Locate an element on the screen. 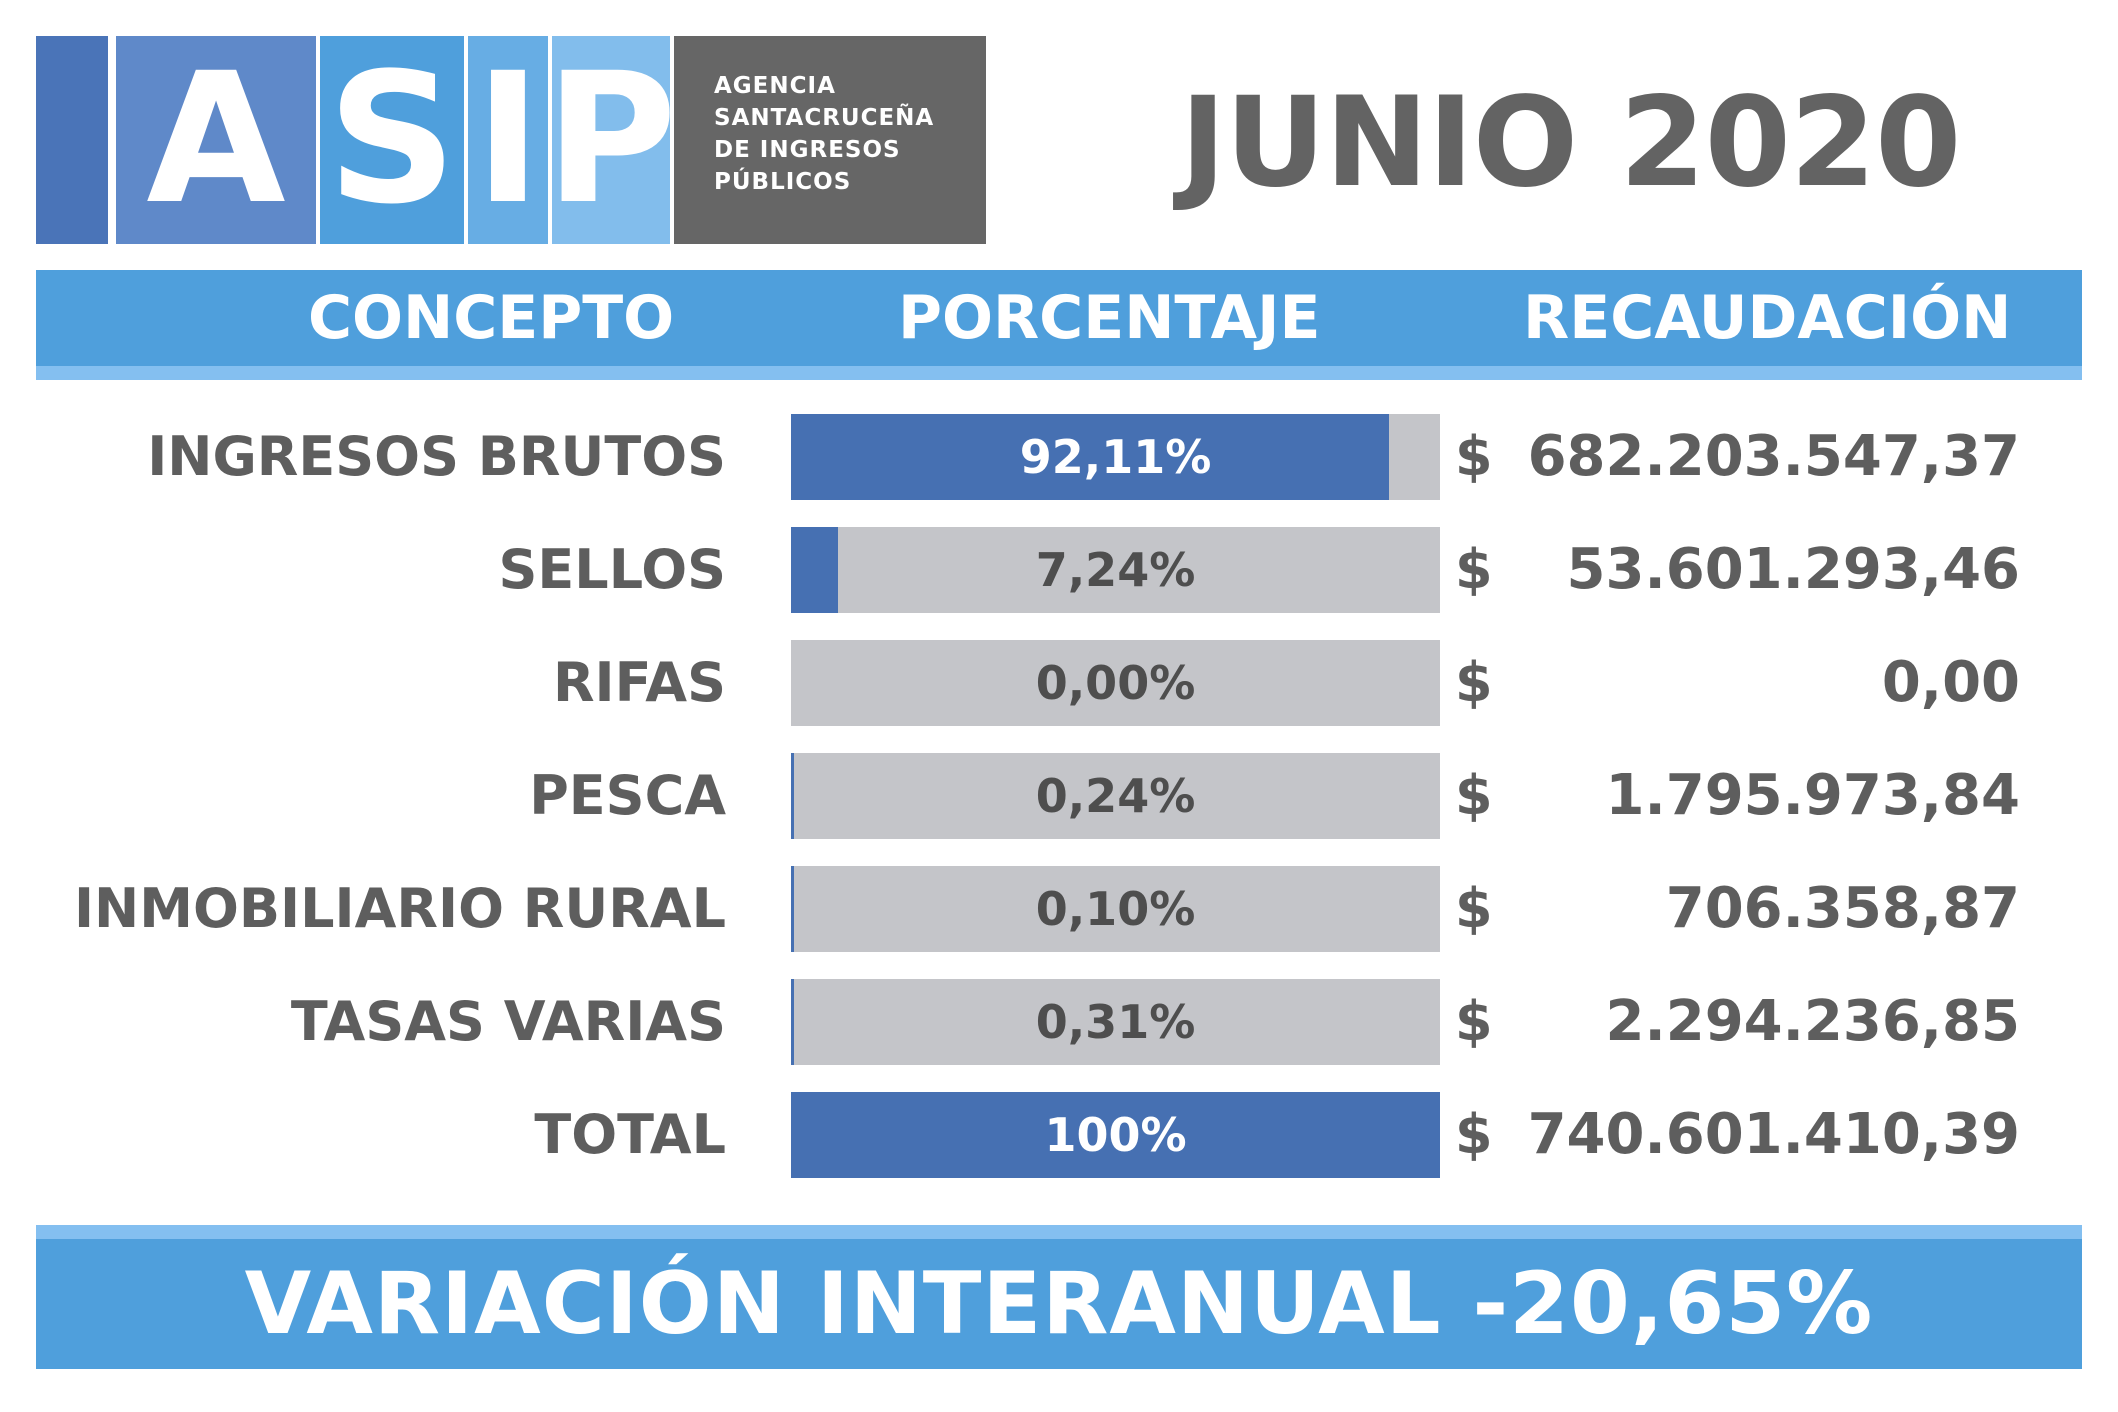 Image resolution: width=2118 pixels, height=1412 pixels. concept-label: RIFAS is located at coordinates (639, 682).